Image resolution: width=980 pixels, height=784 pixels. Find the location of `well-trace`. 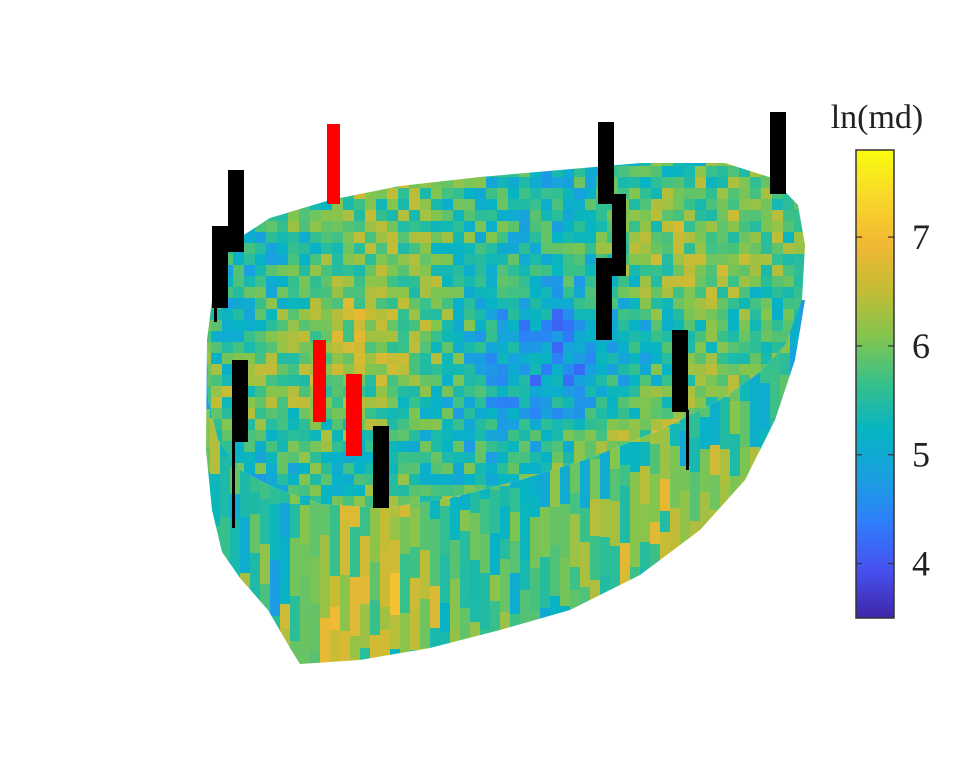

well-trace is located at coordinates (233, 484).